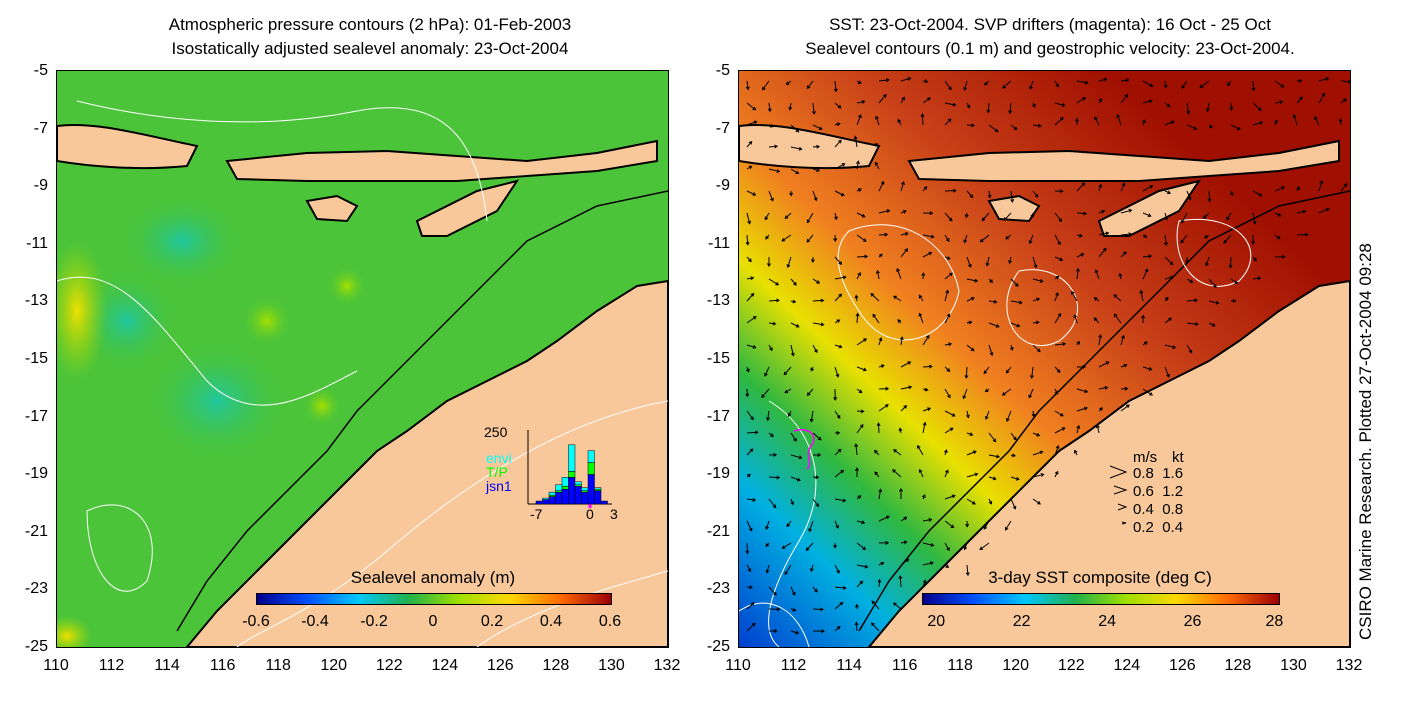 This screenshot has width=1419, height=709. I want to click on histogram-bar-jsn1, so click(598, 497).